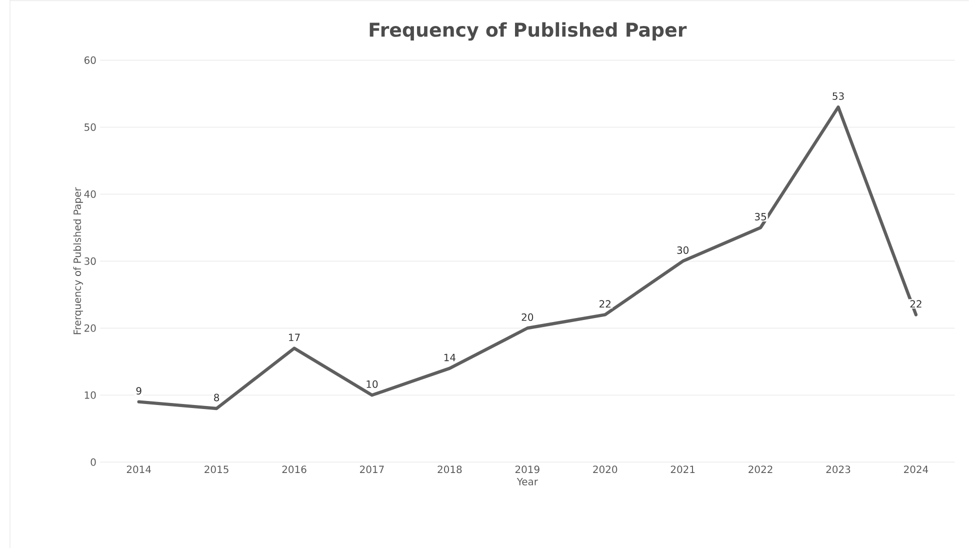  I want to click on data-label: 10, so click(372, 384).